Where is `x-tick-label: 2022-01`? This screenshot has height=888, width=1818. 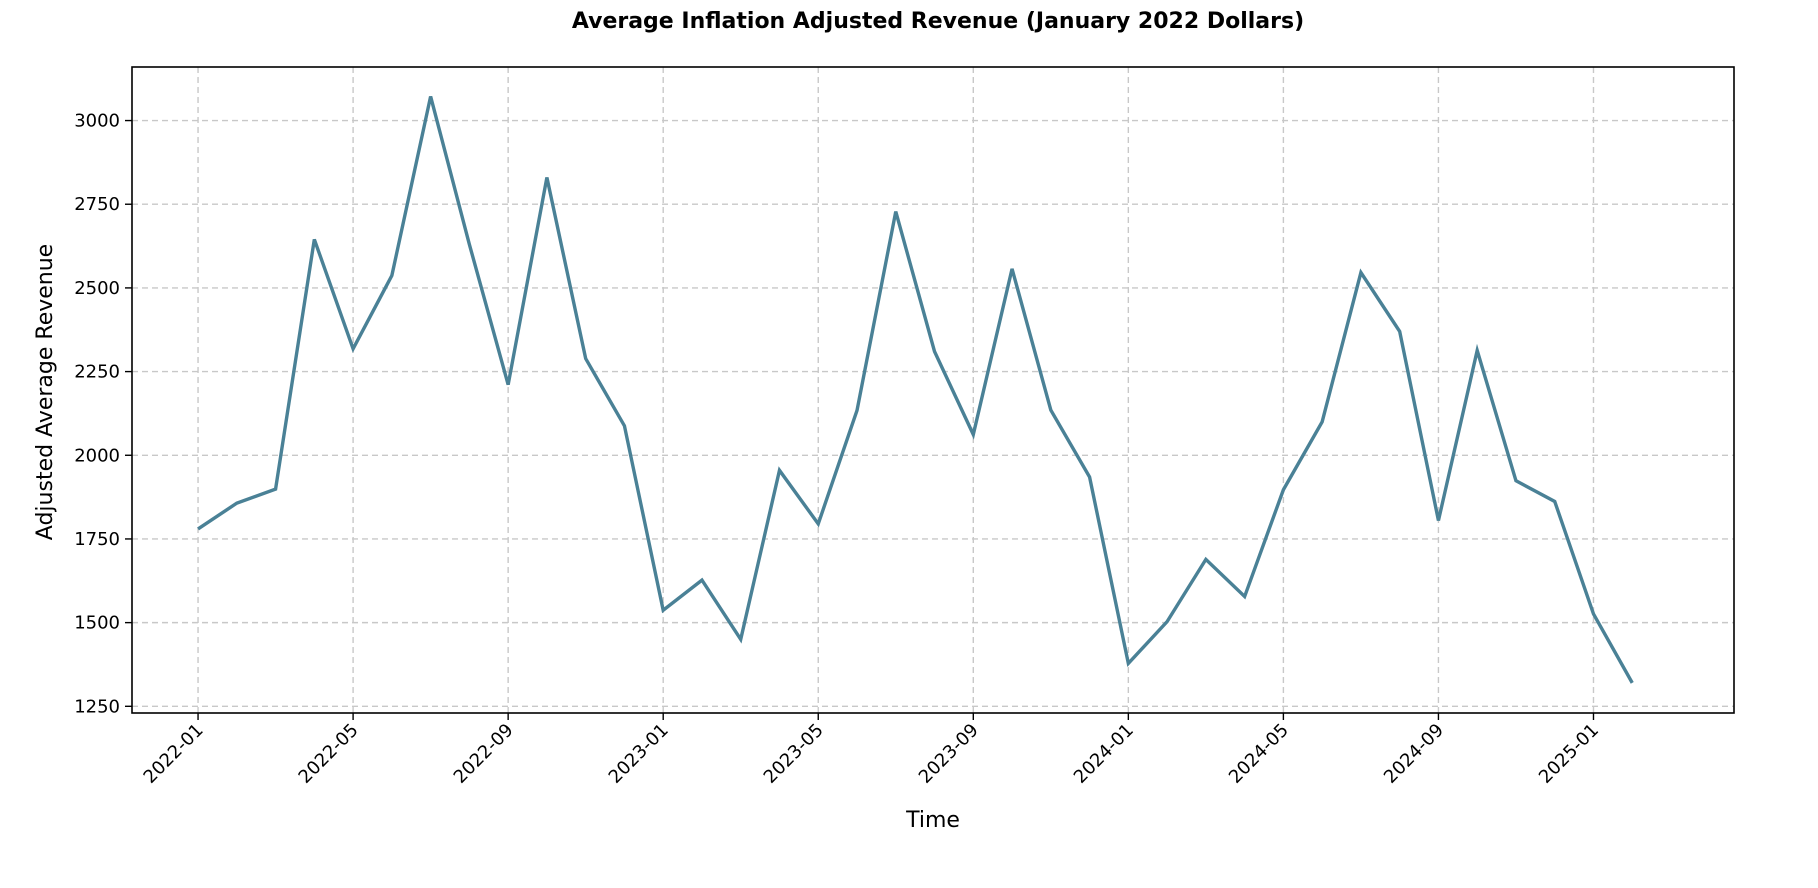
x-tick-label: 2022-01 is located at coordinates (174, 754).